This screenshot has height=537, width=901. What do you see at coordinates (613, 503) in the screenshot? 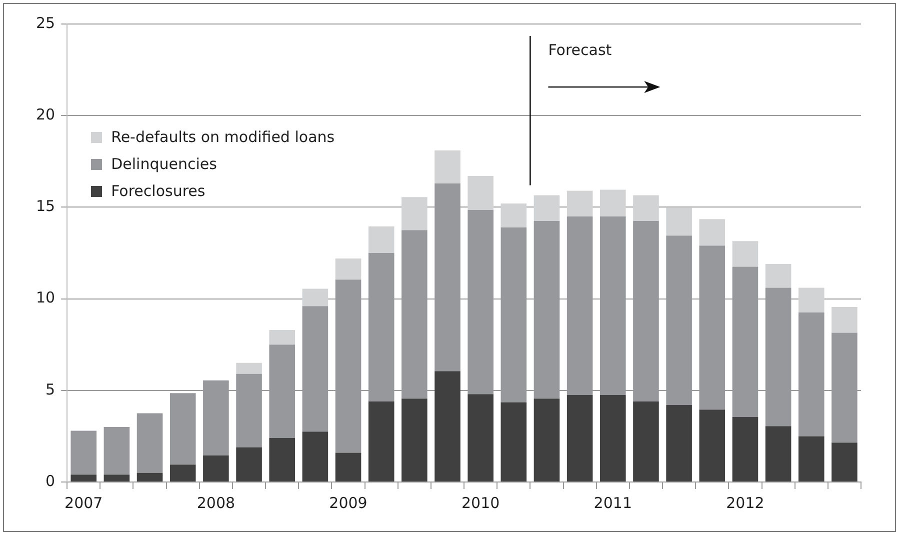
I see `x-tick-label: 2011` at bounding box center [613, 503].